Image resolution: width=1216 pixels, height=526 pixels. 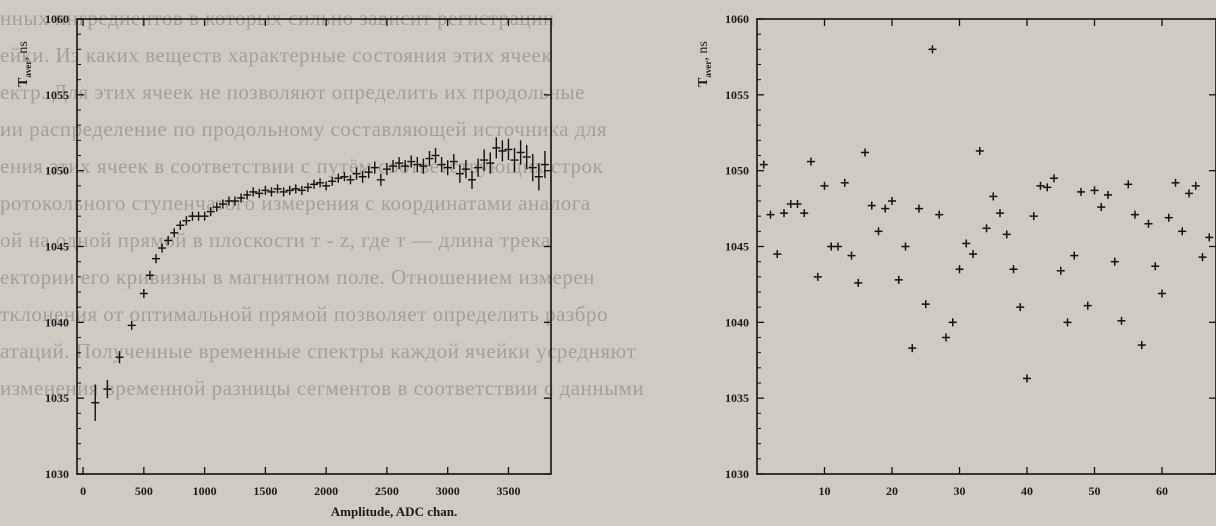 I want to click on x-tick-label: 0, so click(x=83, y=491).